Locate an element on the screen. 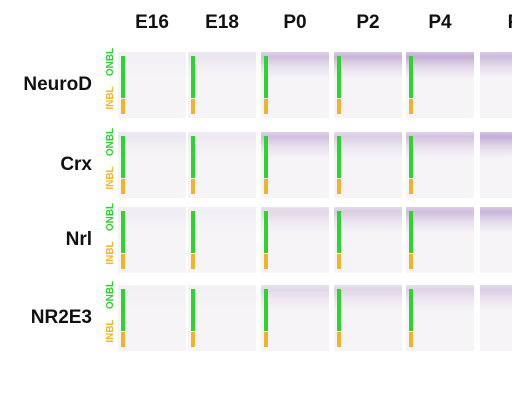 The image size is (512, 400). column-label-e18: E18 is located at coordinates (222, 22).